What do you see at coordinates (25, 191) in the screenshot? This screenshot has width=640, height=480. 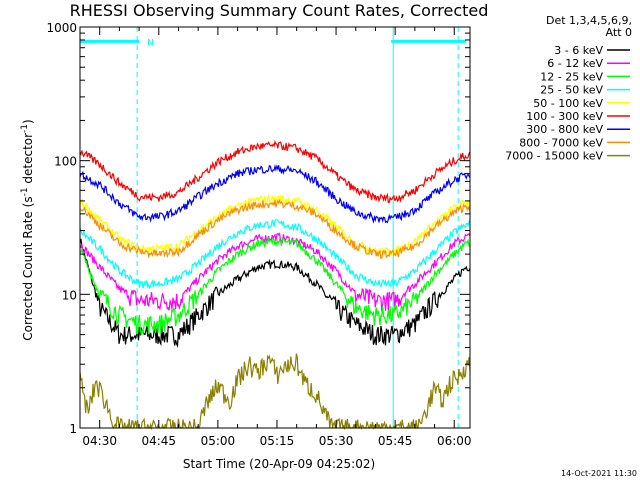 I see `y-axis-label-exponent-1: -1` at bounding box center [25, 191].